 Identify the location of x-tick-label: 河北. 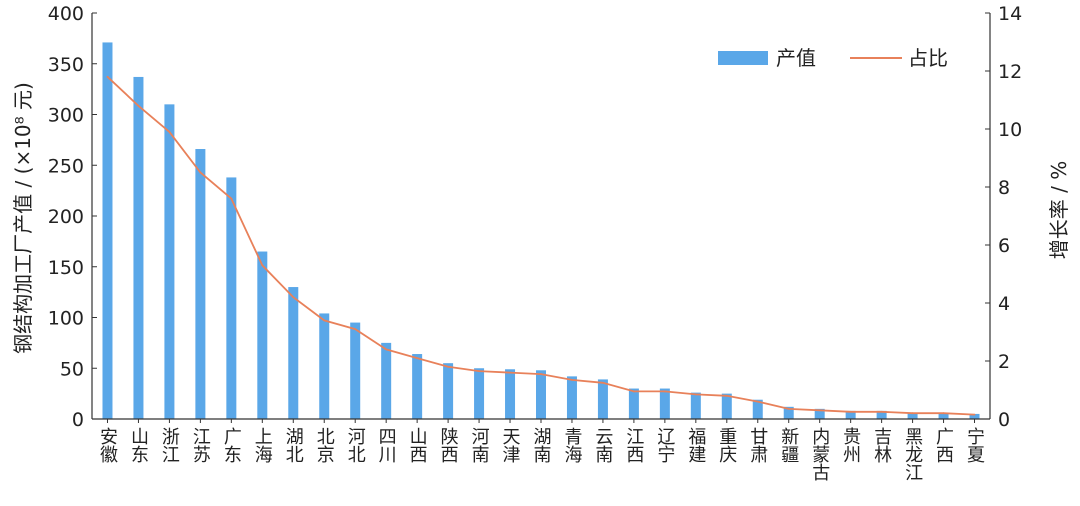
(355, 445).